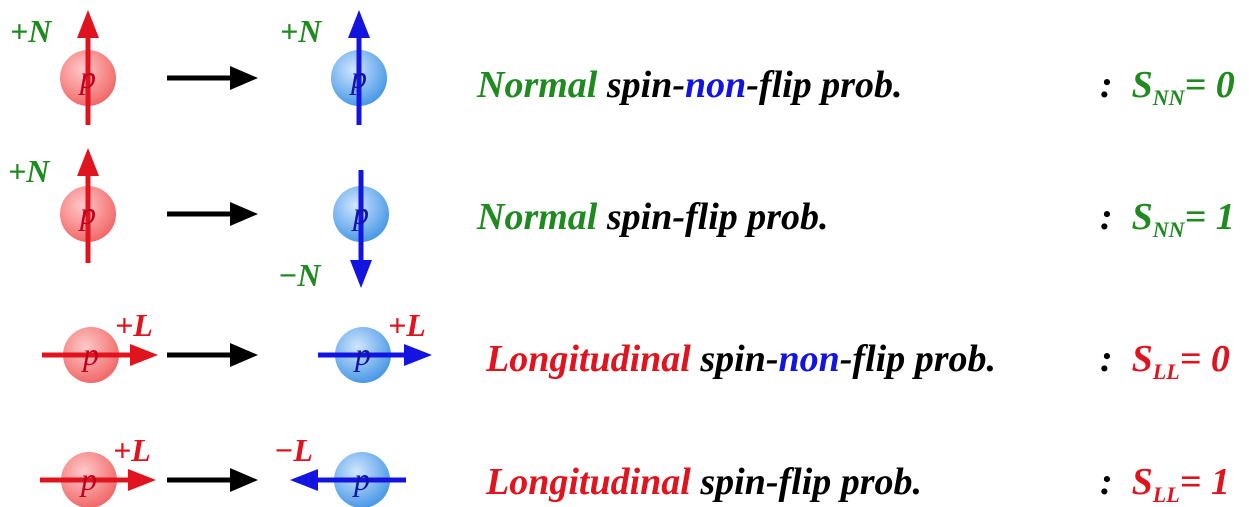 The height and width of the screenshot is (507, 1249). Describe the element at coordinates (1167, 219) in the screenshot. I see `row-2-spin-value: : SNN= 1` at that location.